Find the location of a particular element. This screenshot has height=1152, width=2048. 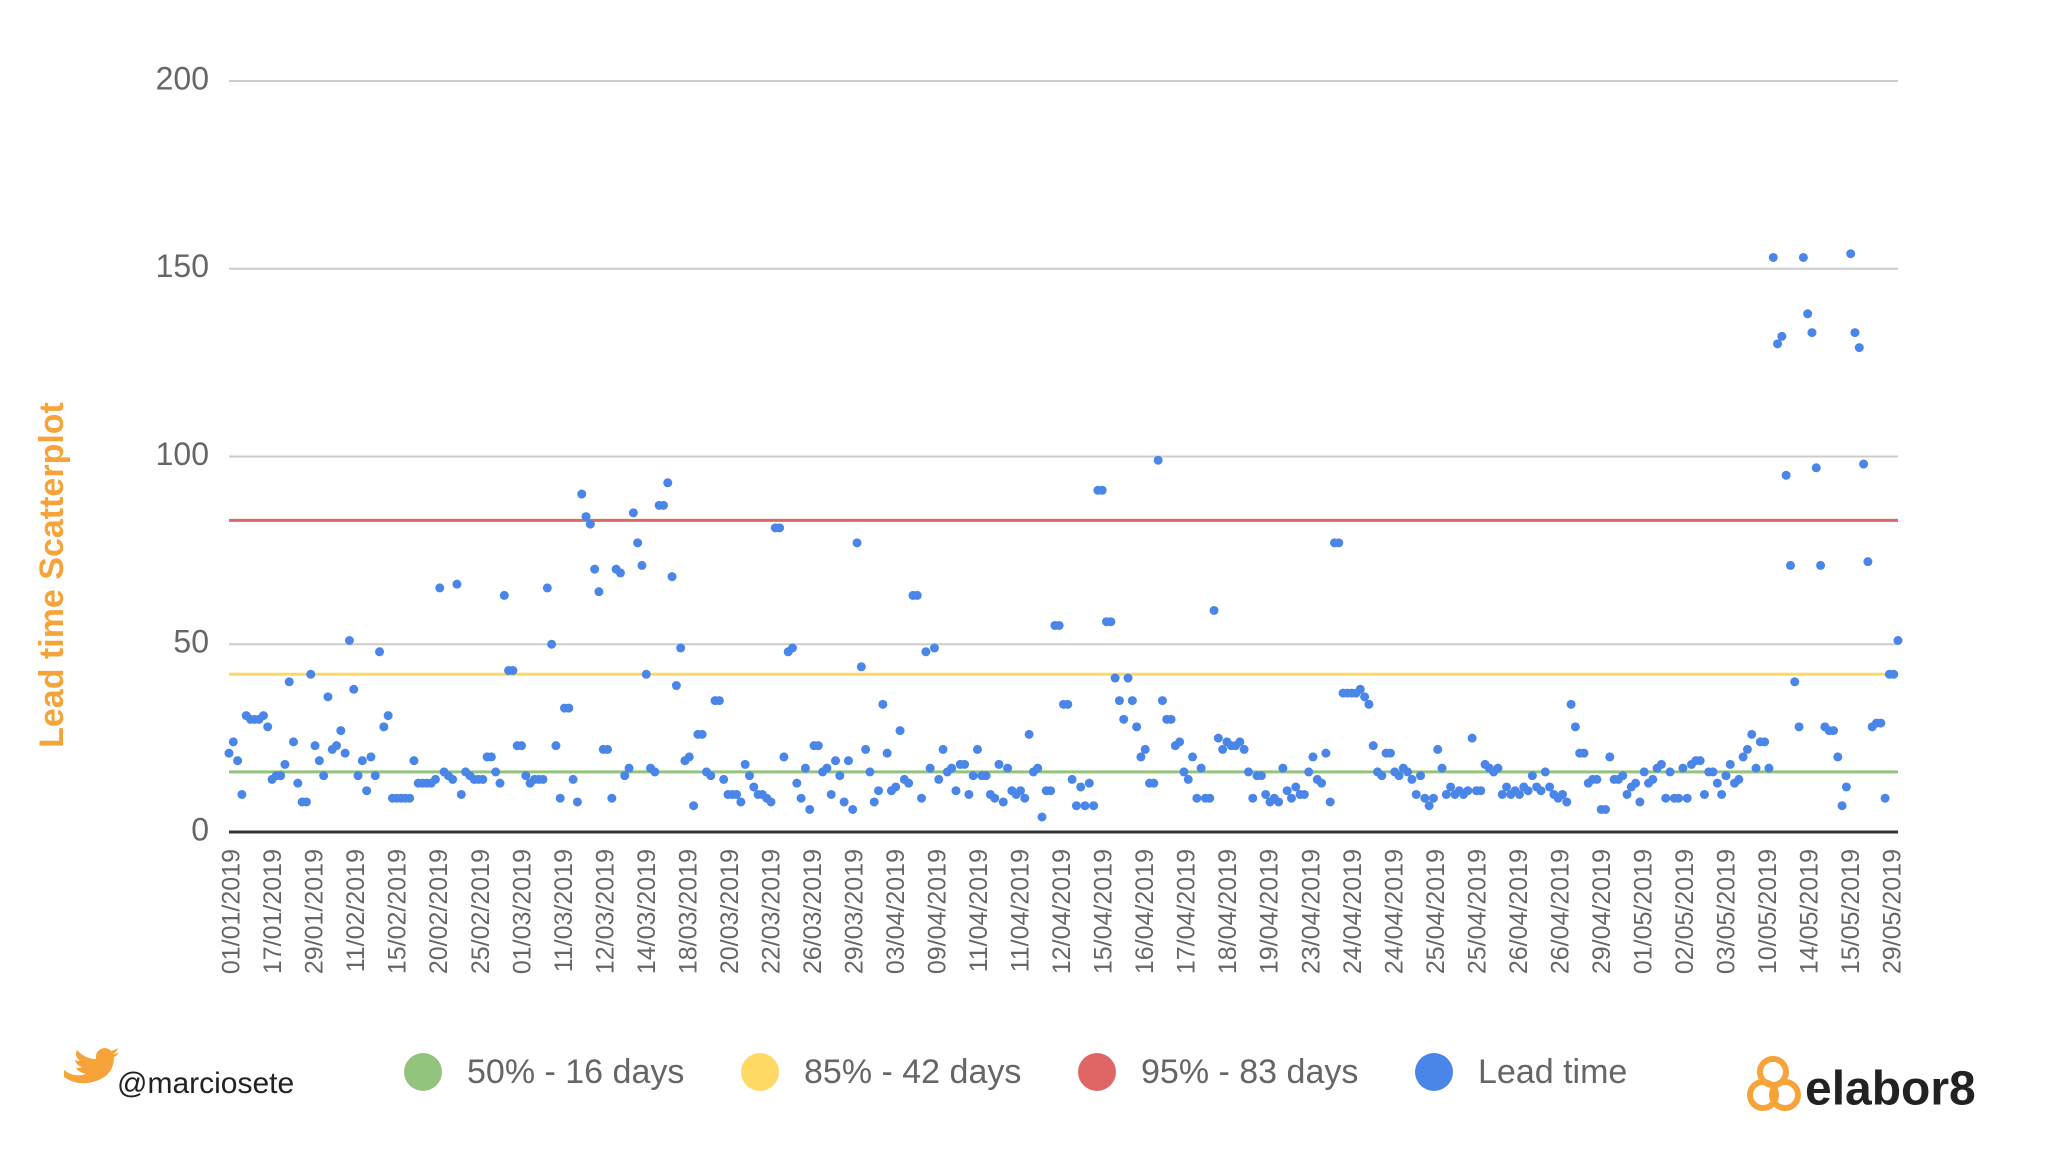

x-tick-label: 20/03/2019 is located at coordinates (730, 911).